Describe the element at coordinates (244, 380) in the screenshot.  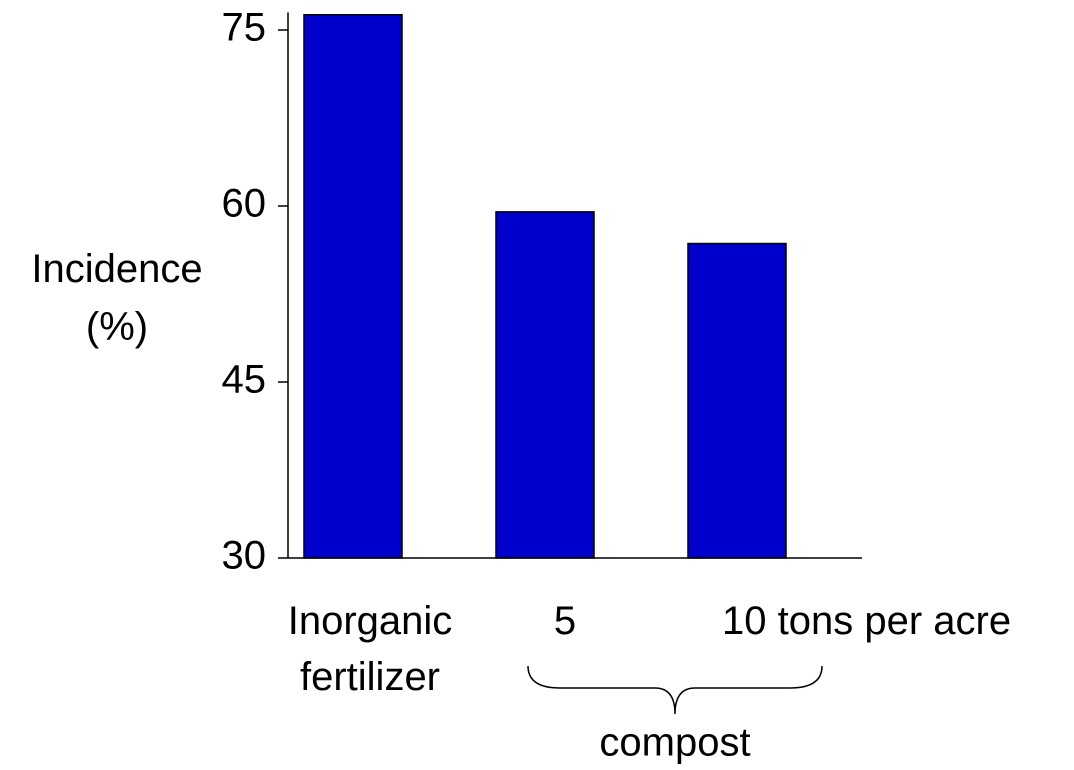
I see `y-tick-label: 45` at that location.